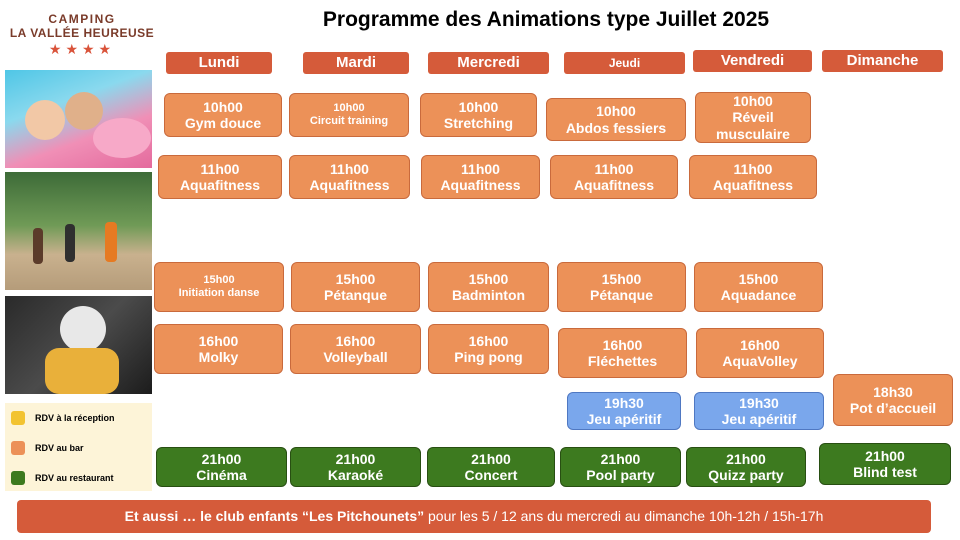 This screenshot has width=960, height=540. Describe the element at coordinates (349, 121) in the screenshot. I see `activity-name: Circuit training` at that location.